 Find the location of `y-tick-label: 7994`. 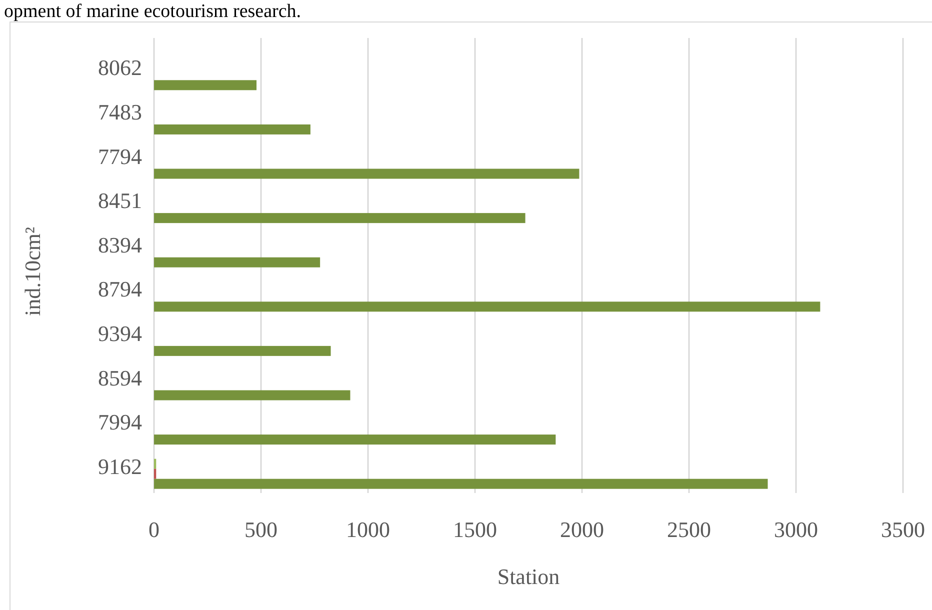

y-tick-label: 7994 is located at coordinates (120, 422).